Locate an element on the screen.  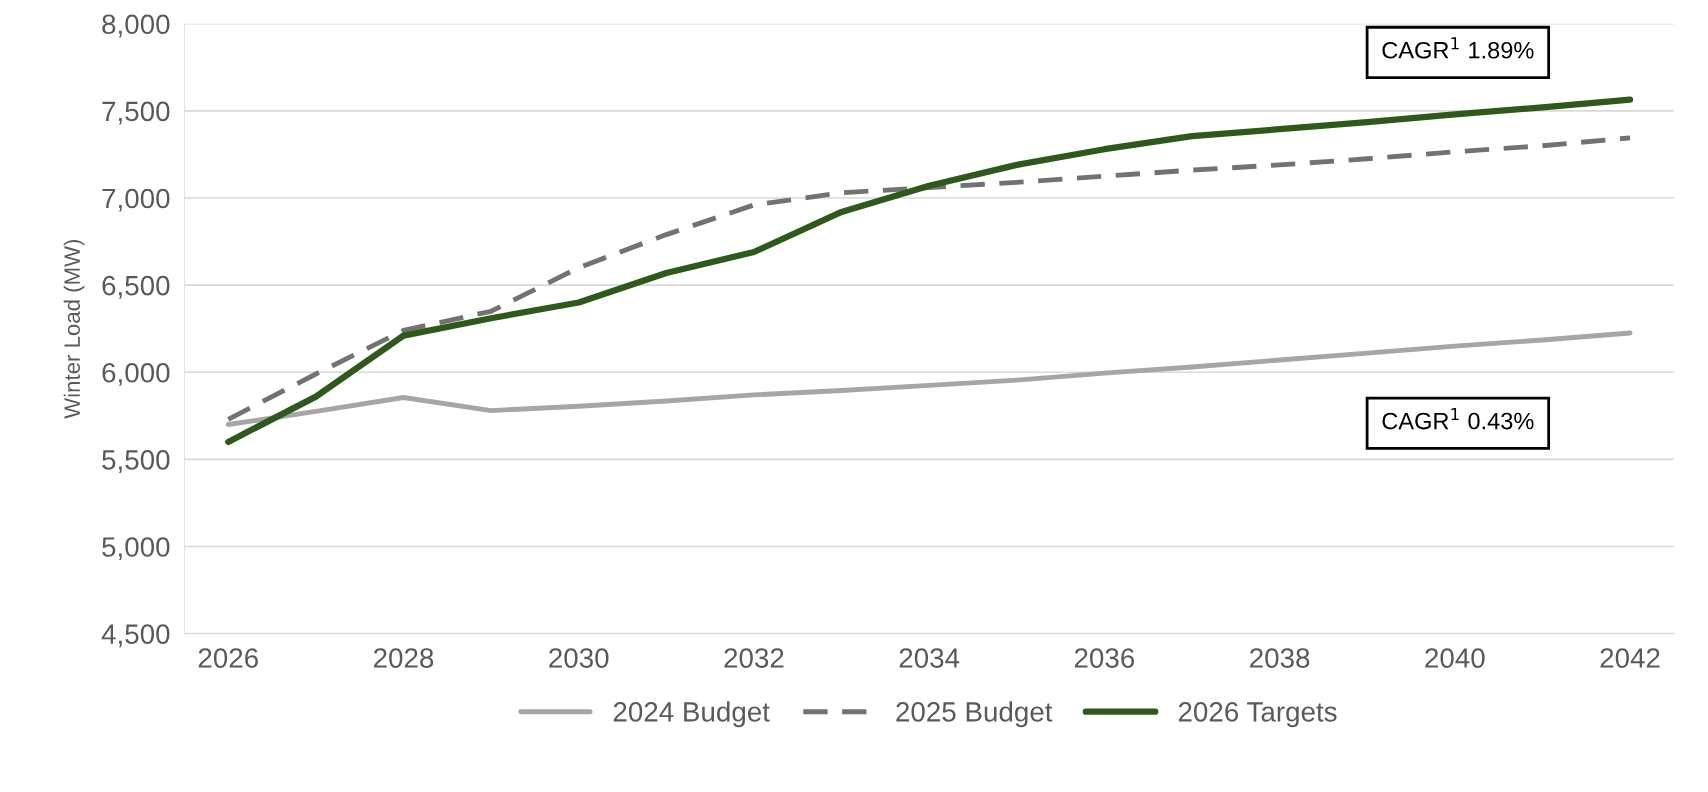
y-tick-label: 7,500 is located at coordinates (136, 113).